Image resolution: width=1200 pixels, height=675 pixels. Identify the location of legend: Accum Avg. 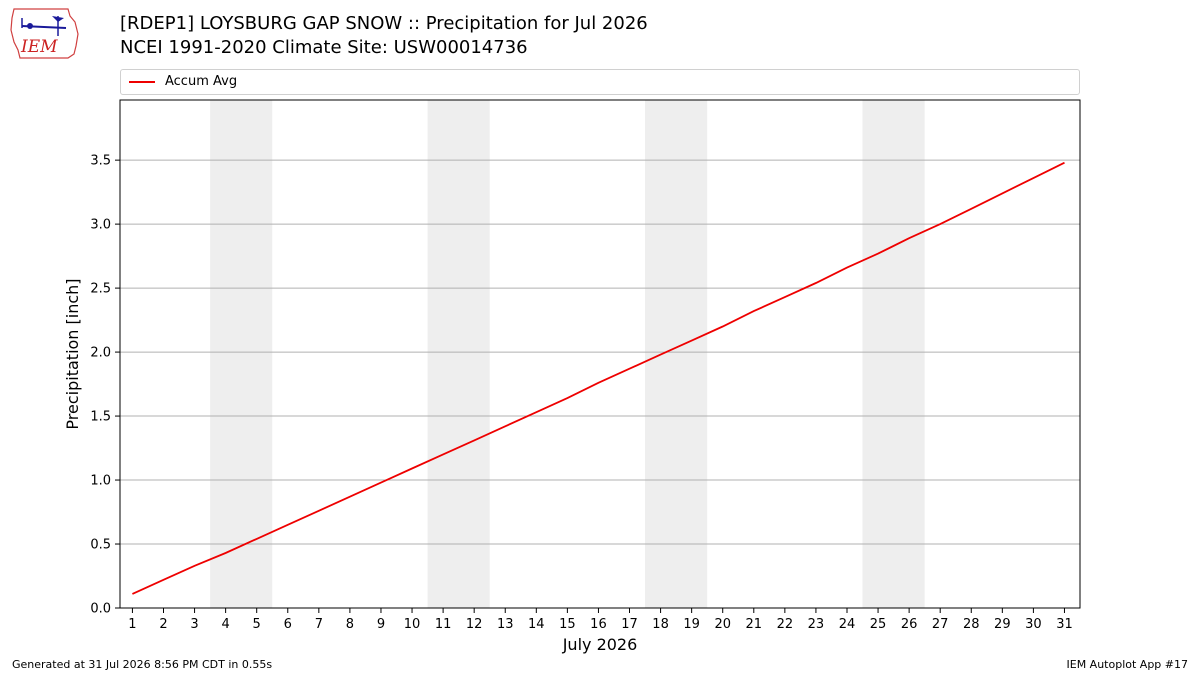
(600, 82).